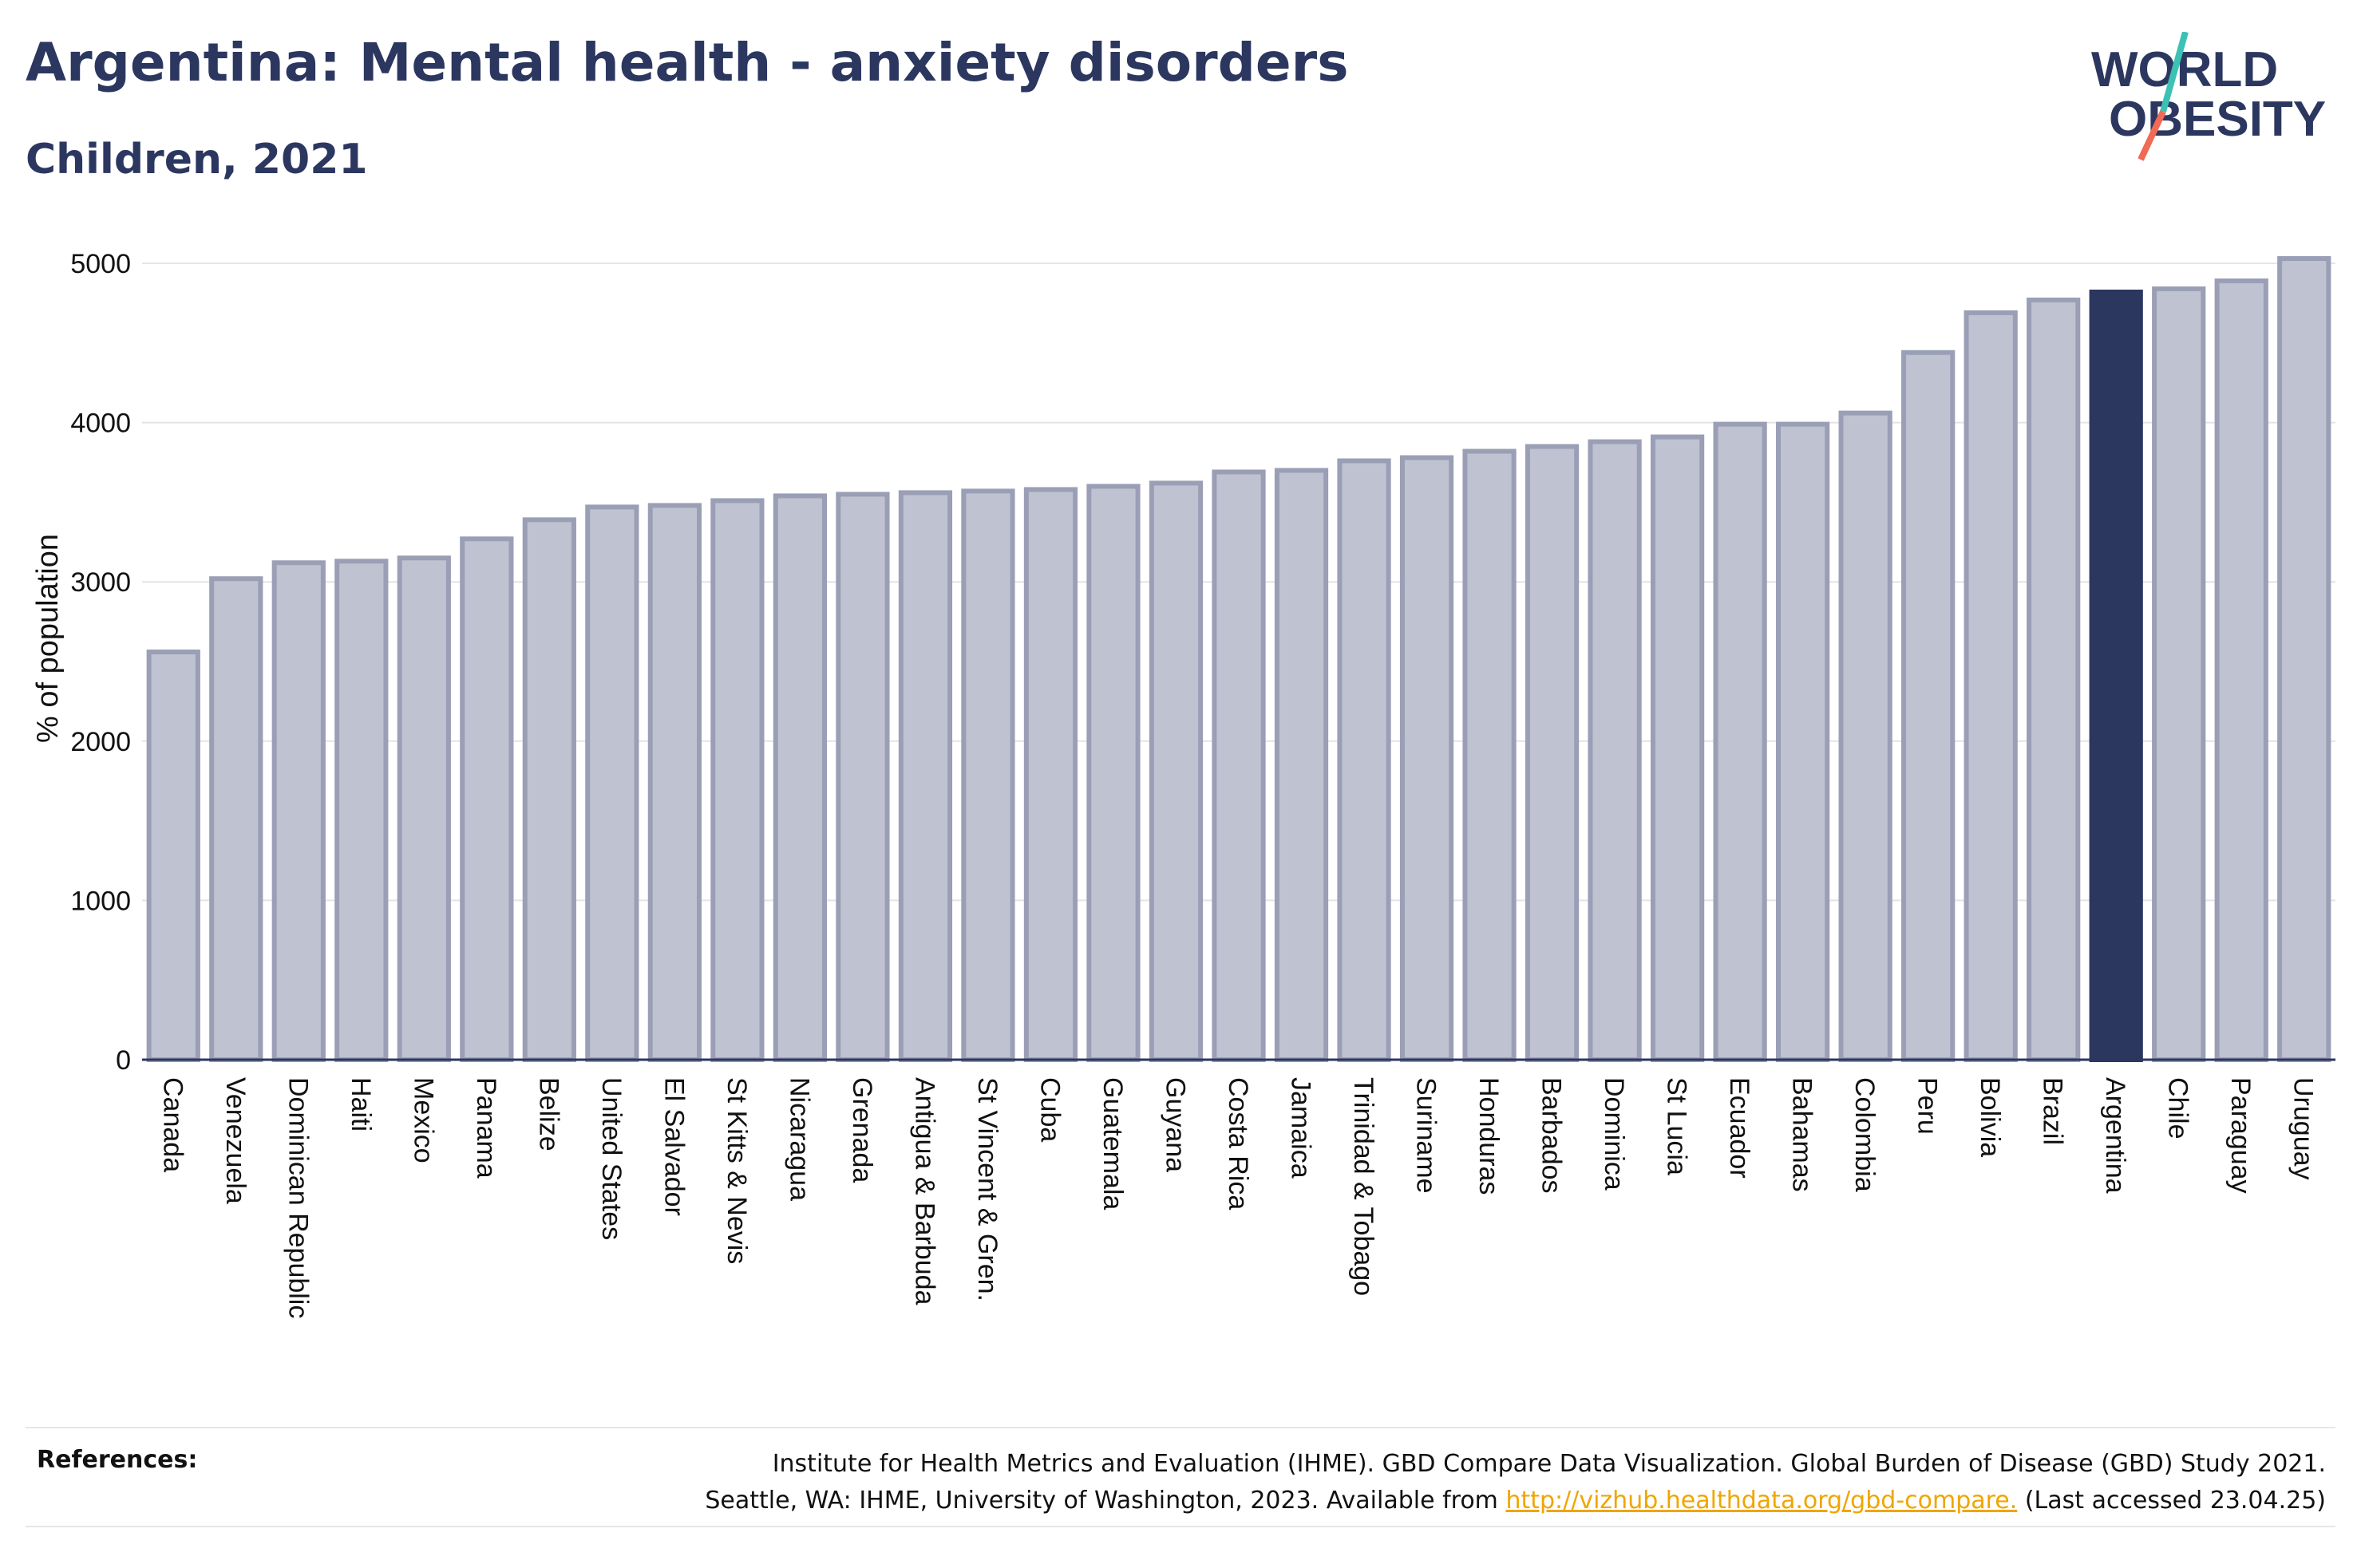 This screenshot has height=1568, width=2361. I want to click on x-tick-label: Ecuador, so click(1739, 1128).